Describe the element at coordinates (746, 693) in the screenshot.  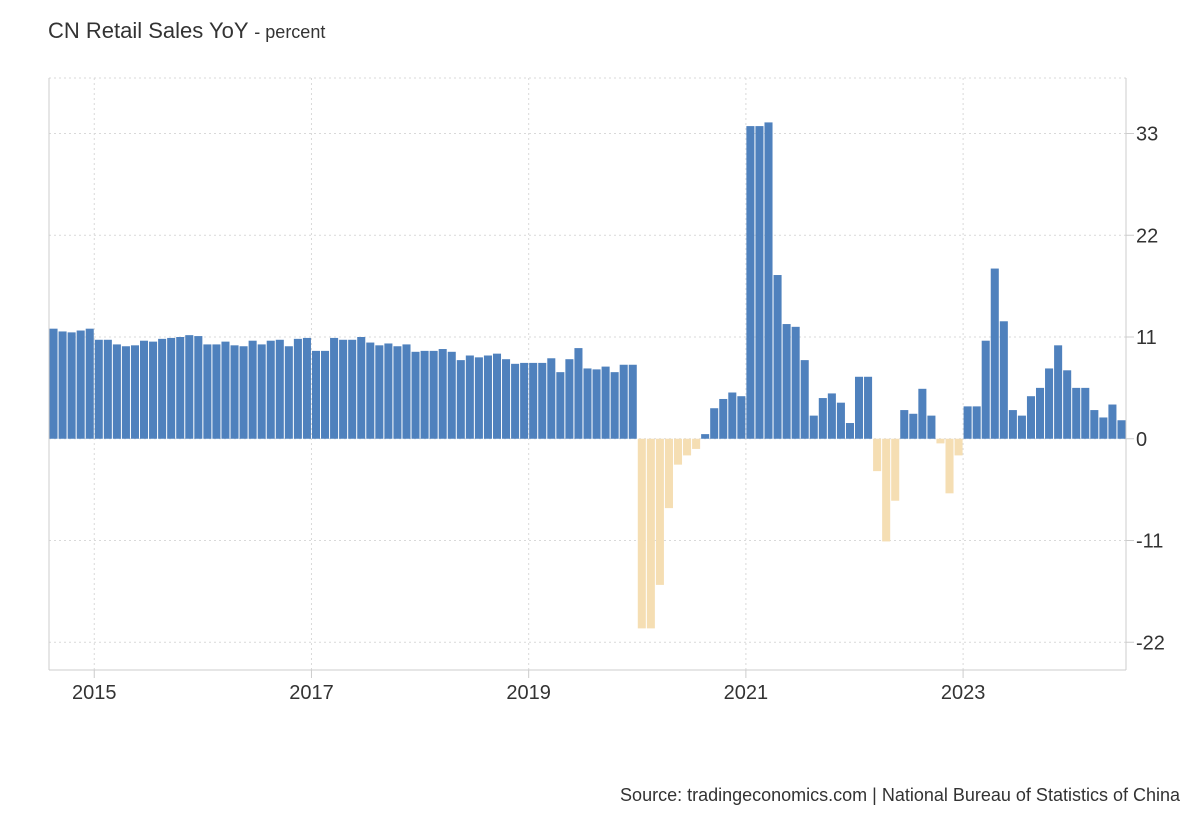
I see `x-tick-label: 2021` at that location.